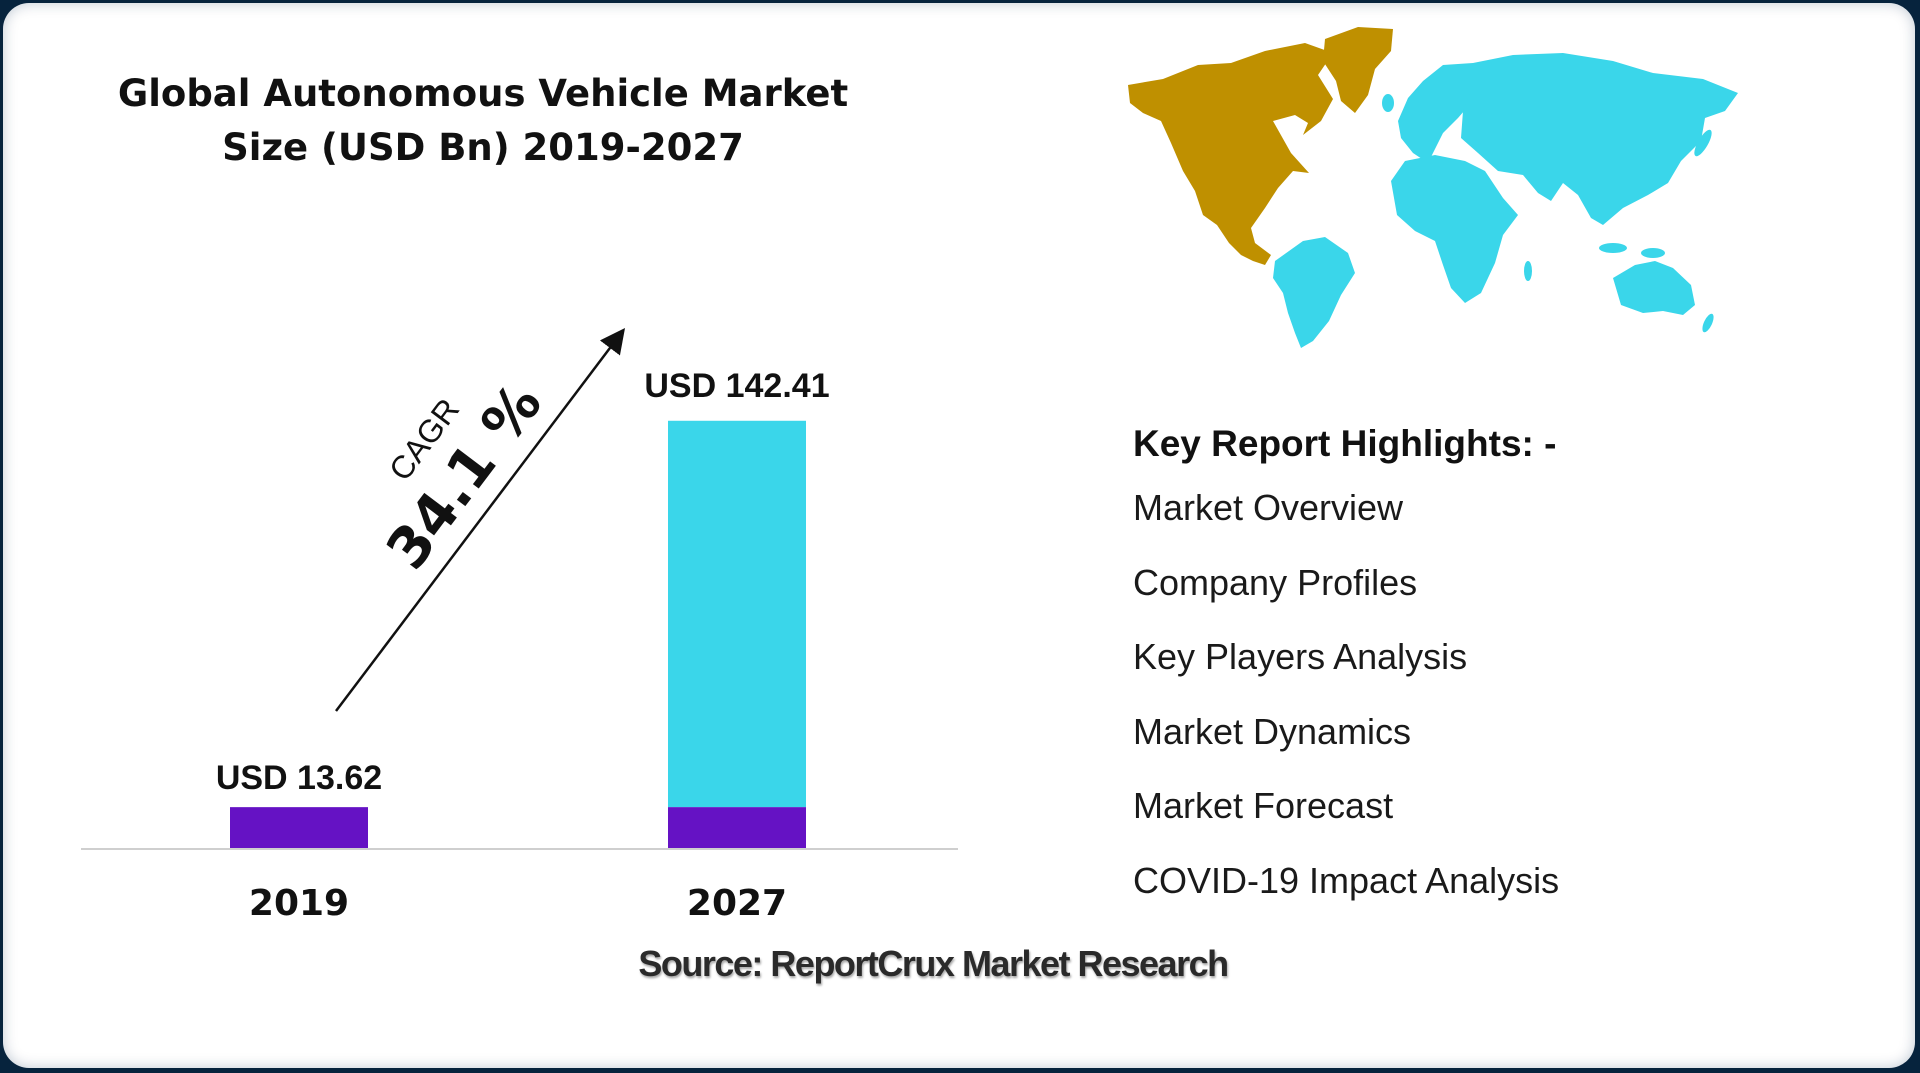 The height and width of the screenshot is (1073, 1920). What do you see at coordinates (299, 903) in the screenshot?
I see `x-tick-label-2019: 2019` at bounding box center [299, 903].